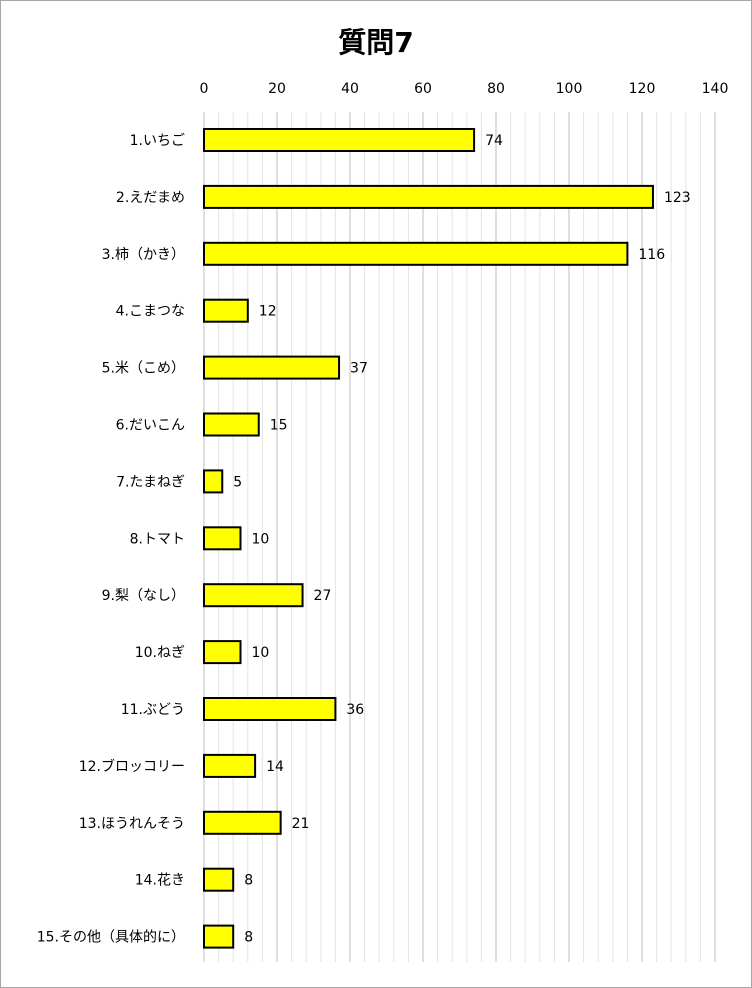 This screenshot has width=752, height=988. I want to click on x-tick-label: 40, so click(350, 89).